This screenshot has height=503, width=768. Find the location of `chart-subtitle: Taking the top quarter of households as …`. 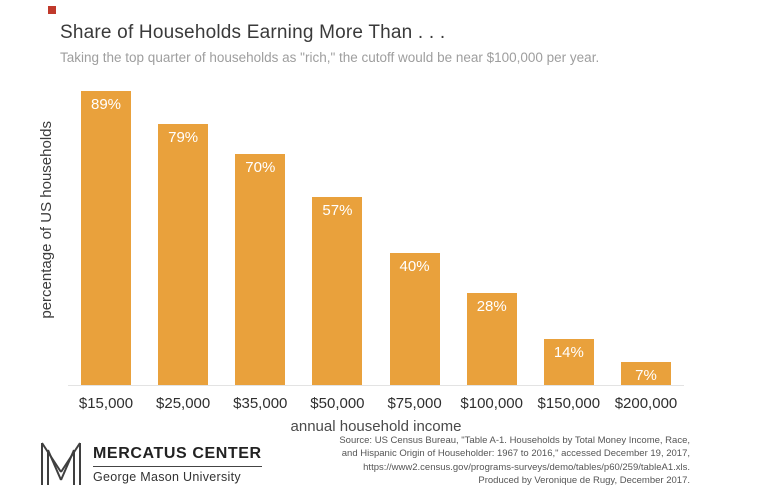

chart-subtitle: Taking the top quarter of households as … is located at coordinates (330, 57).